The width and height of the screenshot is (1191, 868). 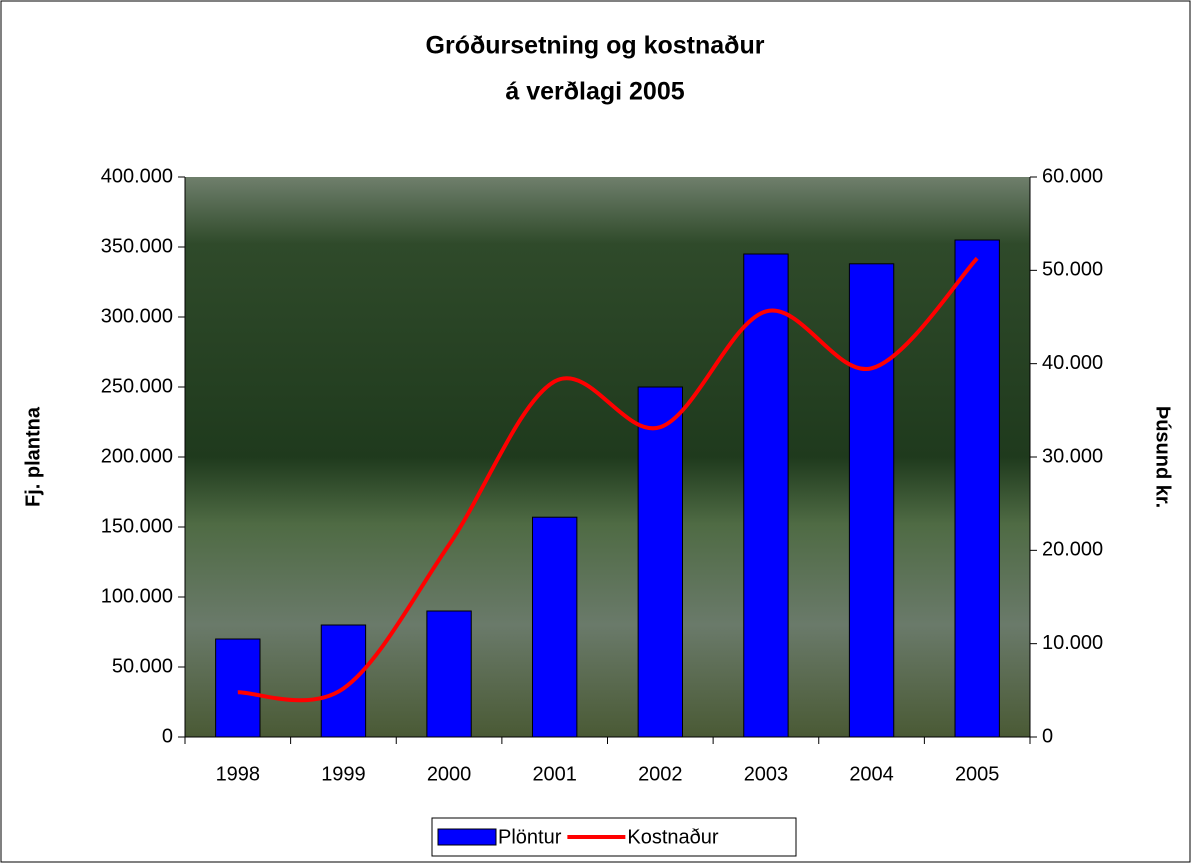 I want to click on y2-tick-label: 40.000, so click(x=1072, y=363).